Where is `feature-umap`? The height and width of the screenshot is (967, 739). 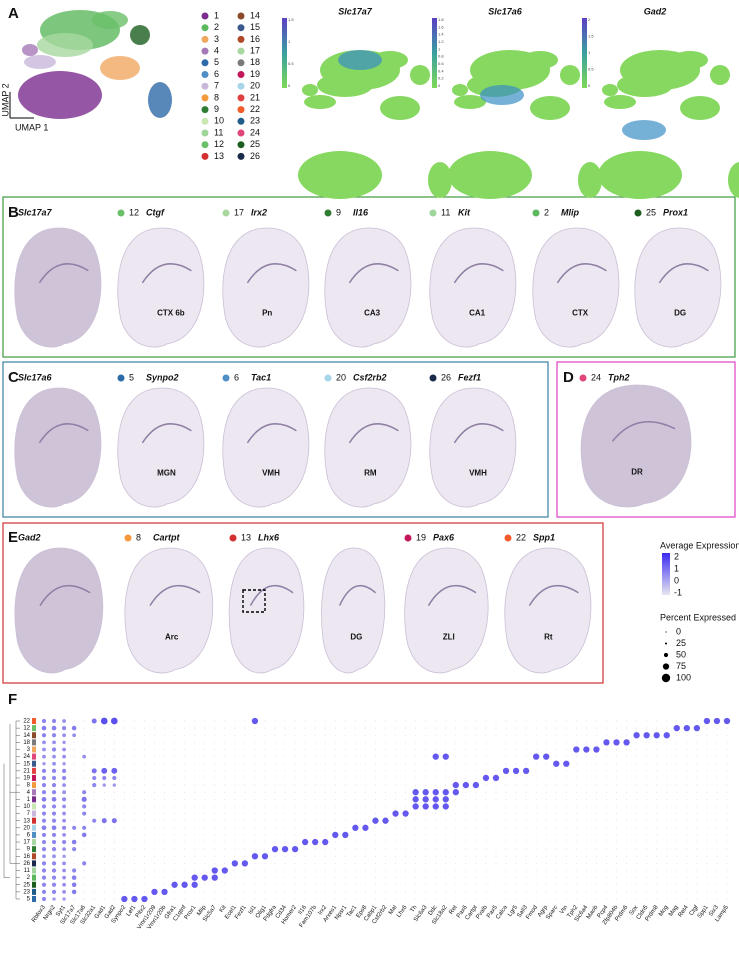 feature-umap is located at coordinates (690, 60).